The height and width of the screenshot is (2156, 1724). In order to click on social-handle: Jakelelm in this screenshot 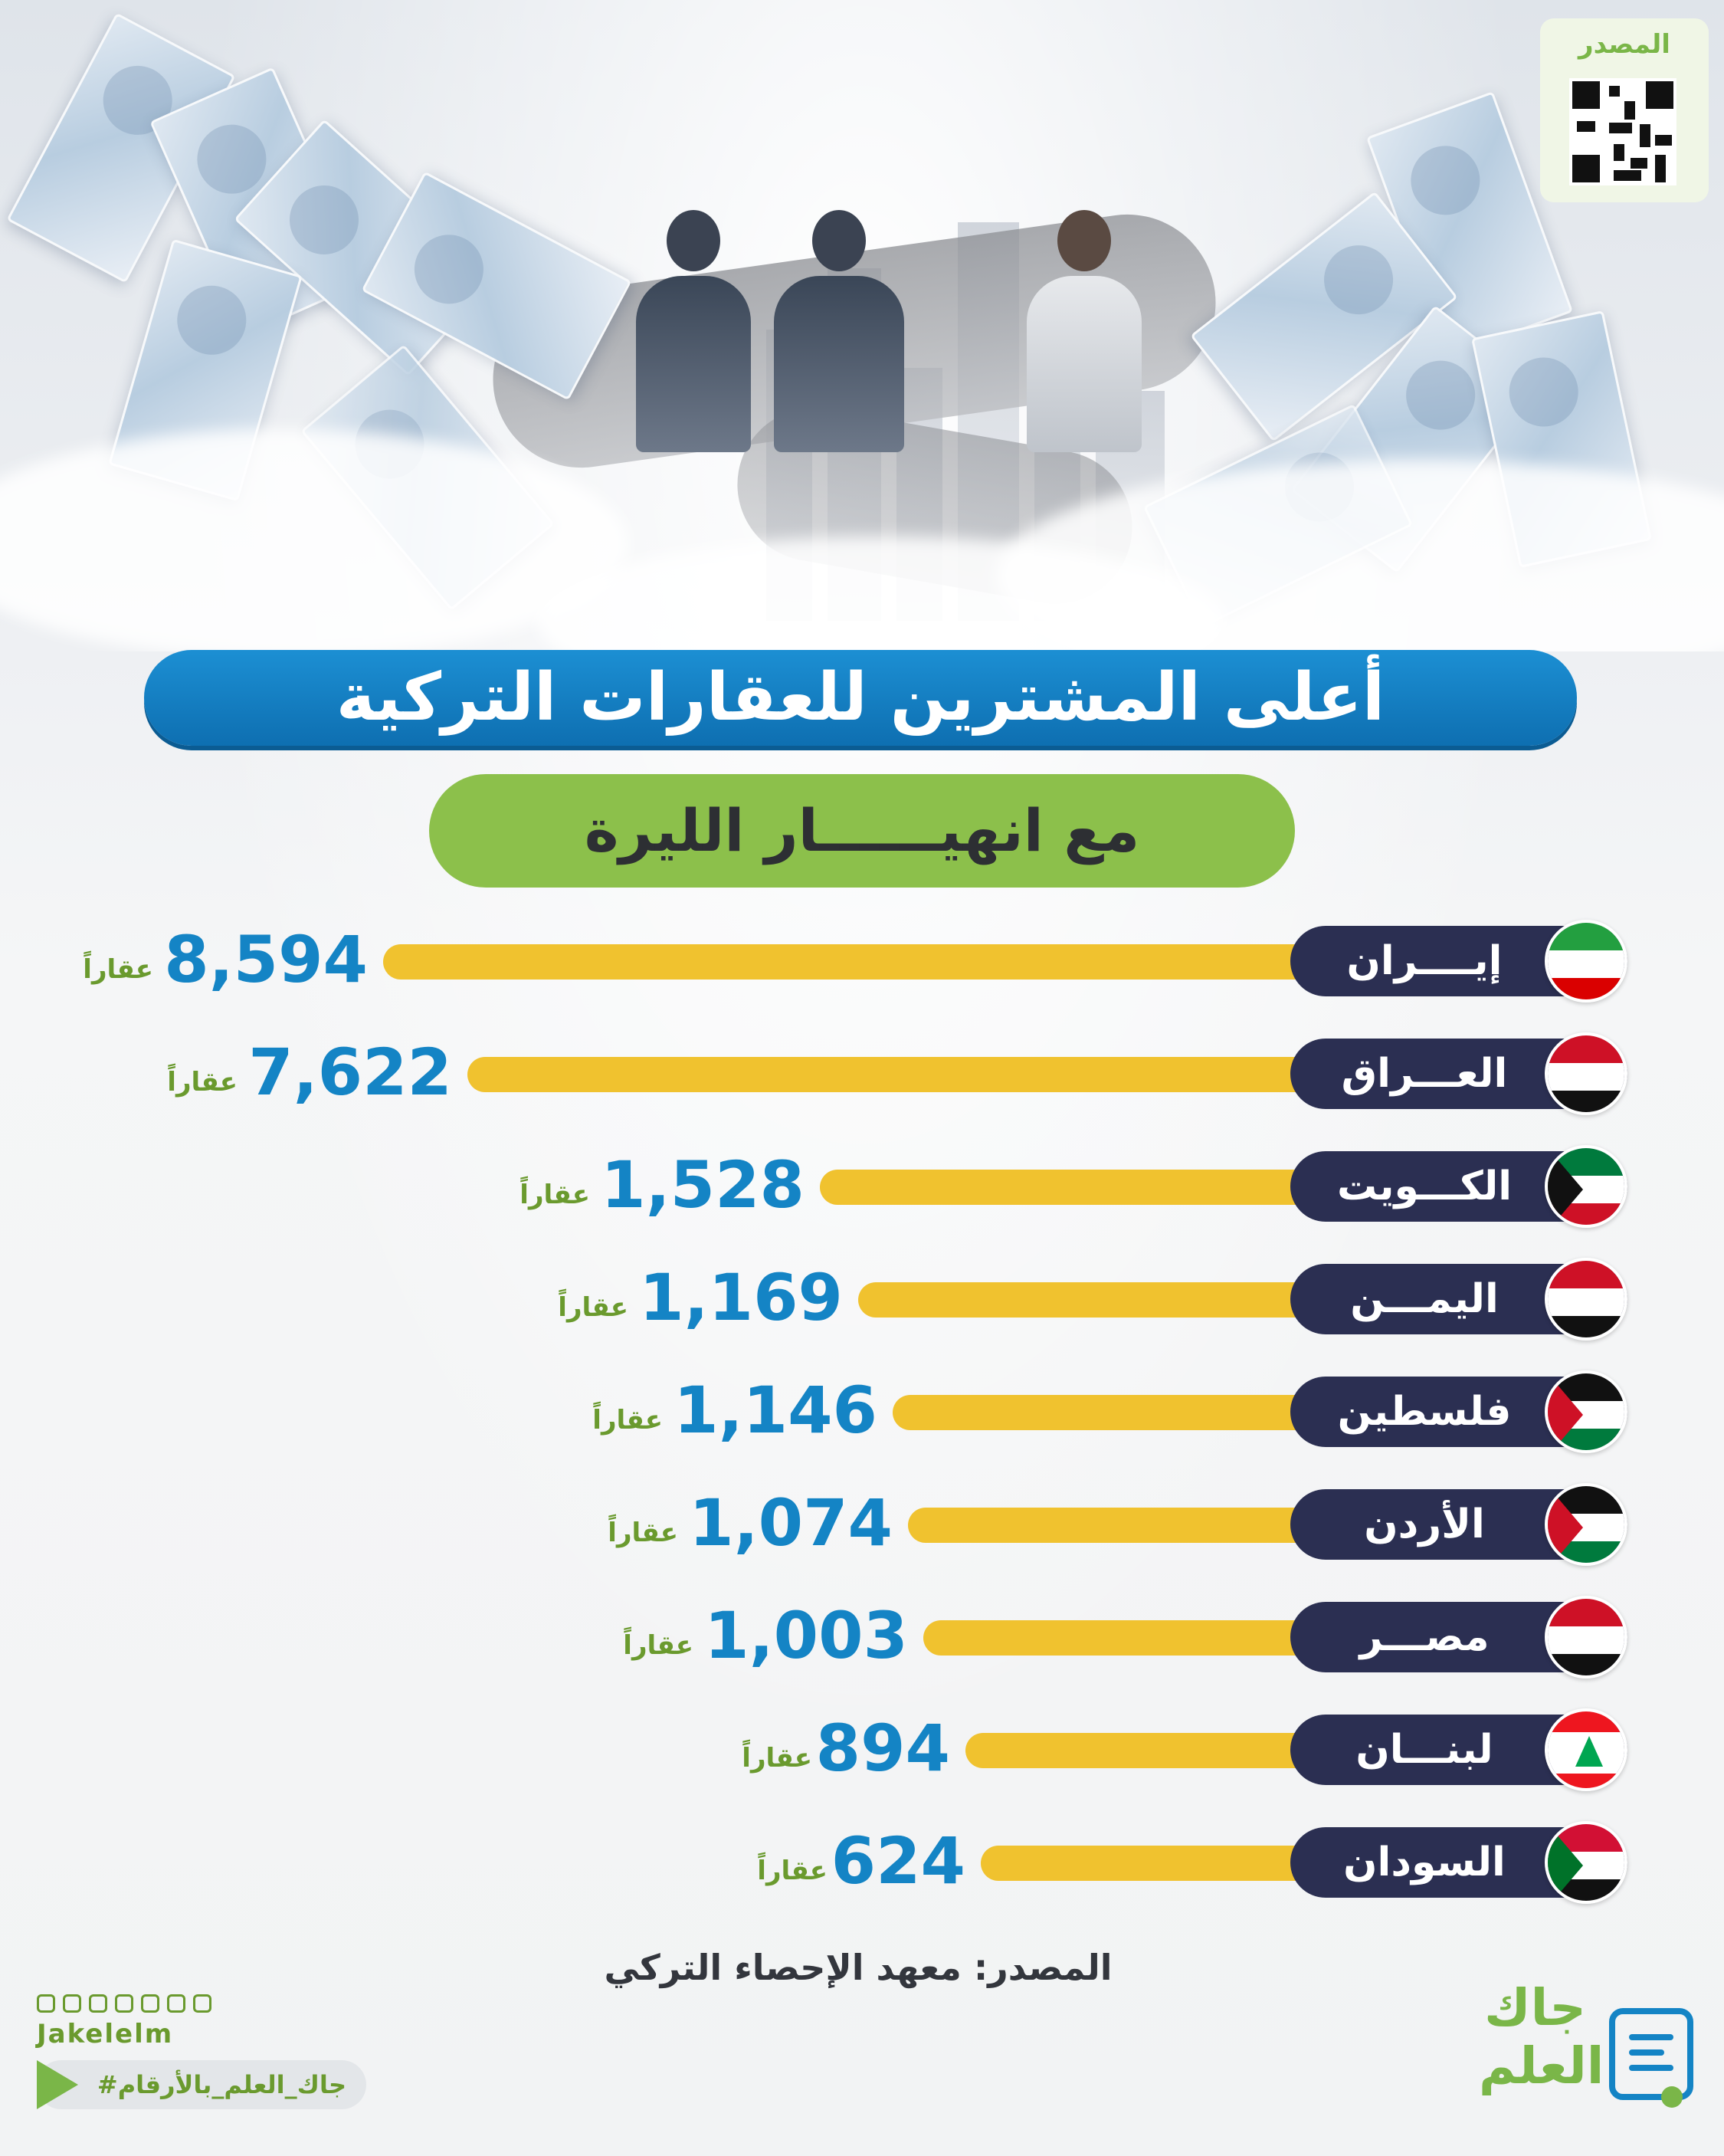, I will do `click(106, 2034)`.